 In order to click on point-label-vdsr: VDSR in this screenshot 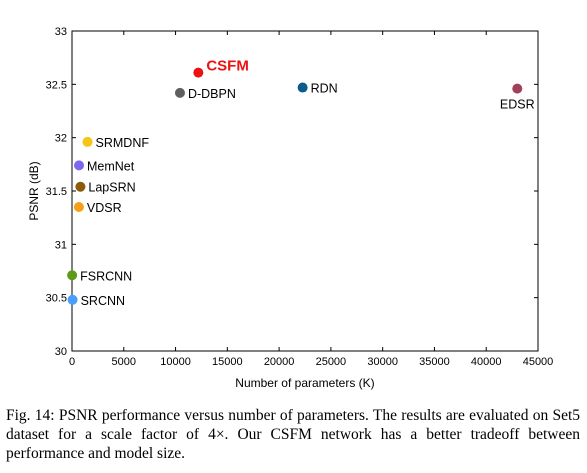, I will do `click(104, 208)`.